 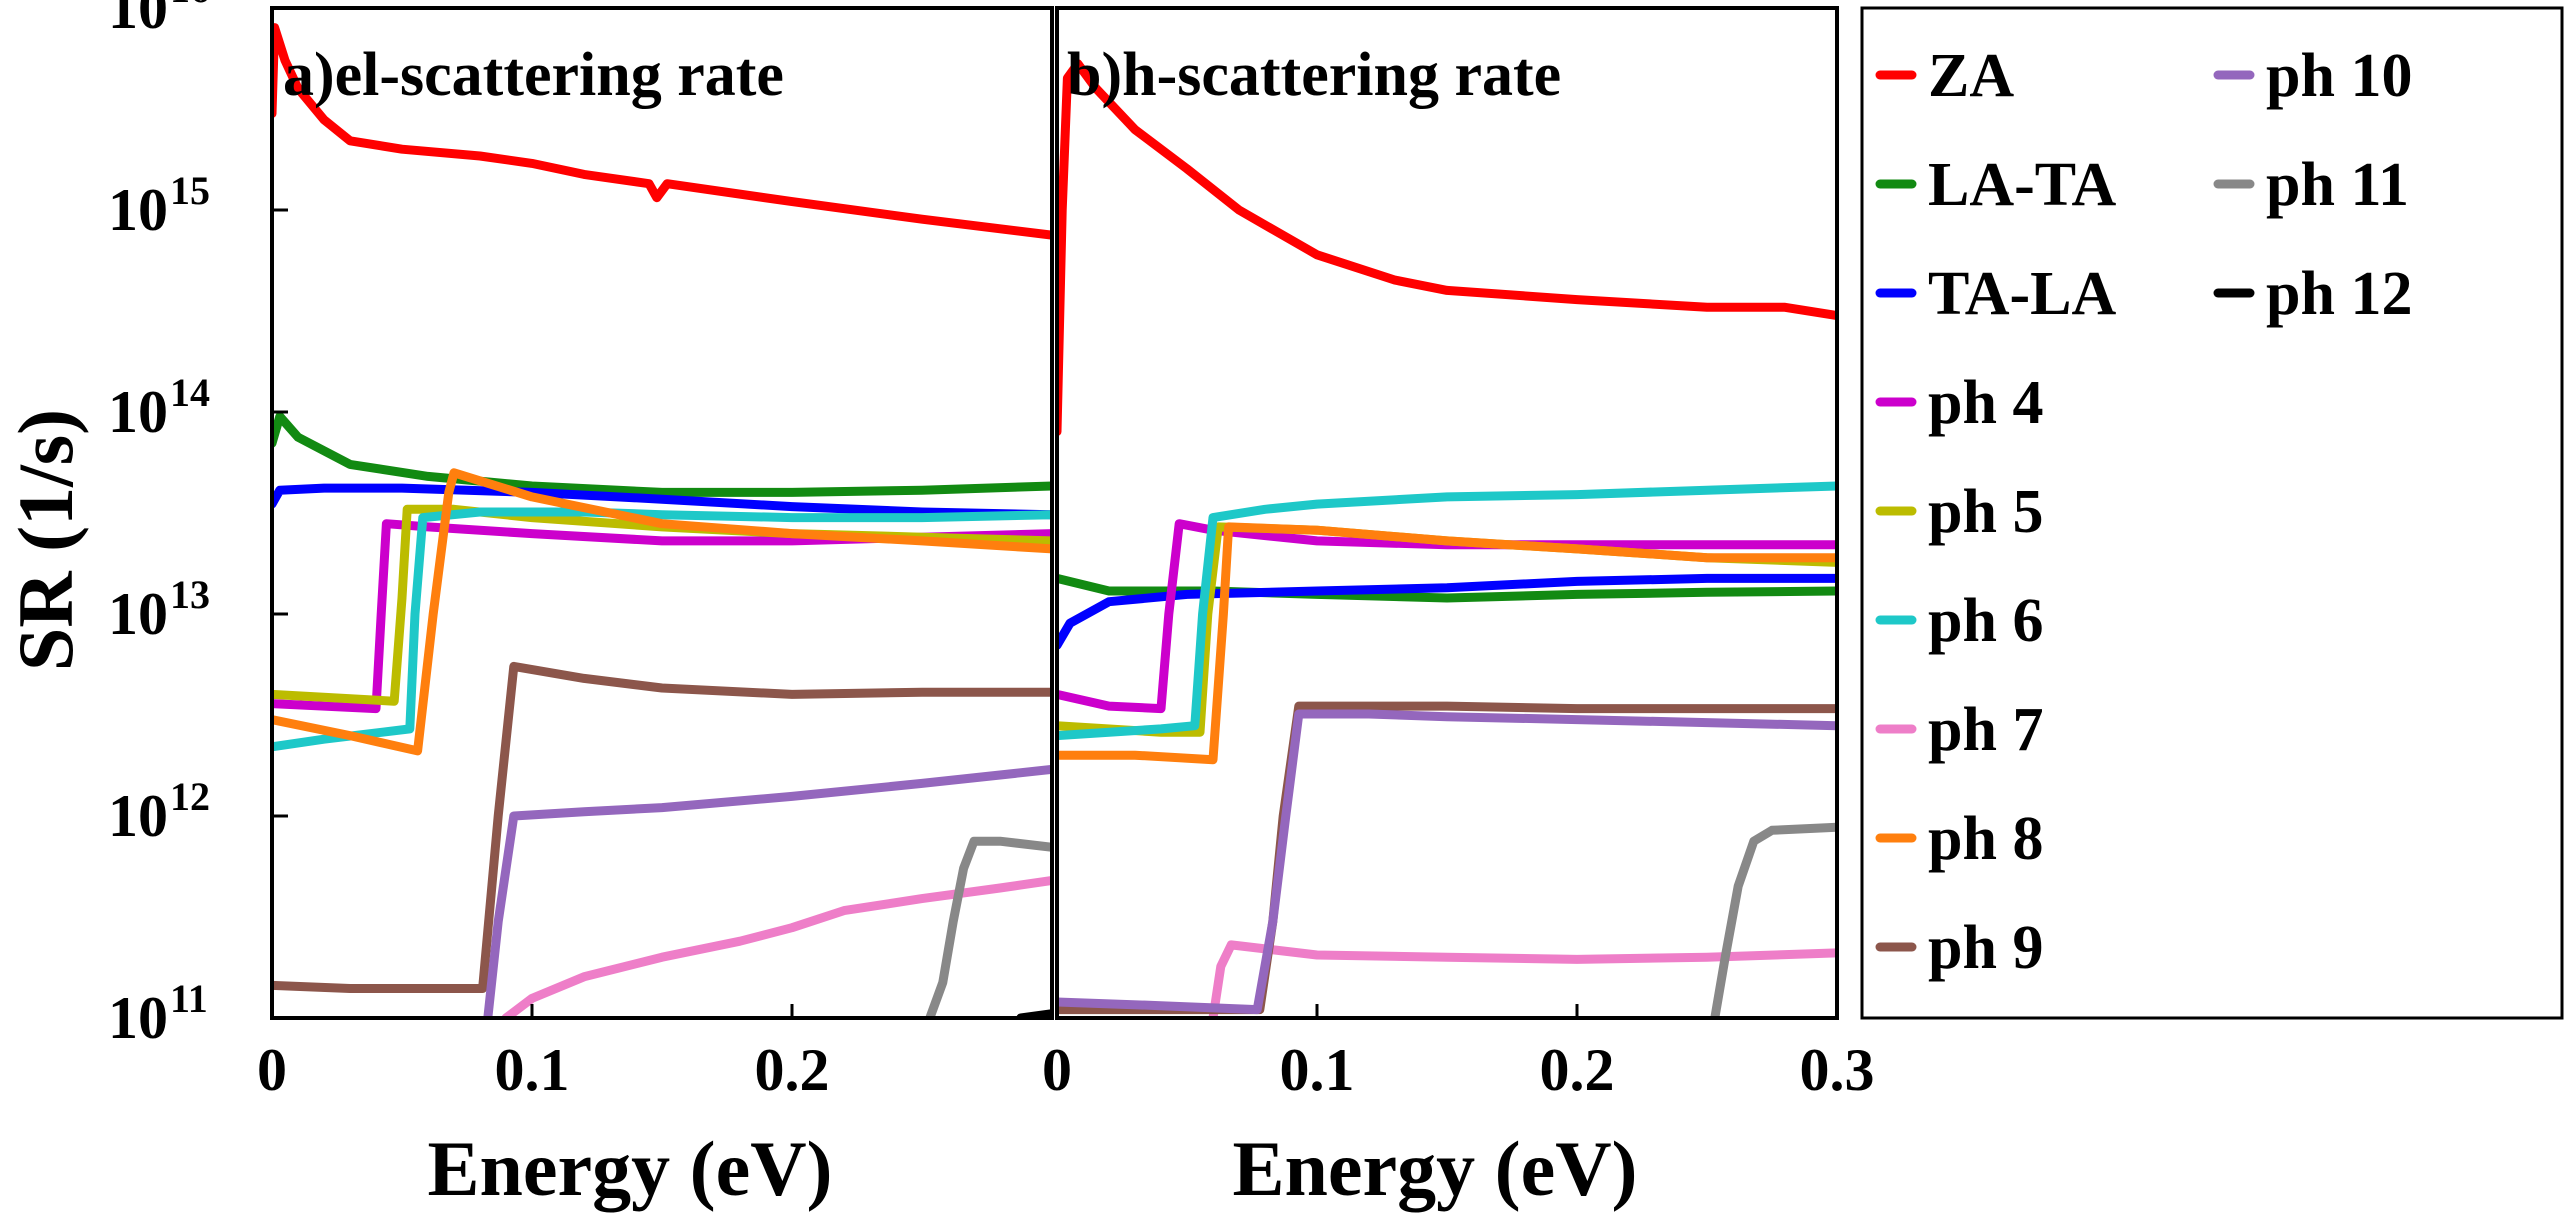 I want to click on legend-entry-ph-7: ph 7, so click(x=1959, y=730).